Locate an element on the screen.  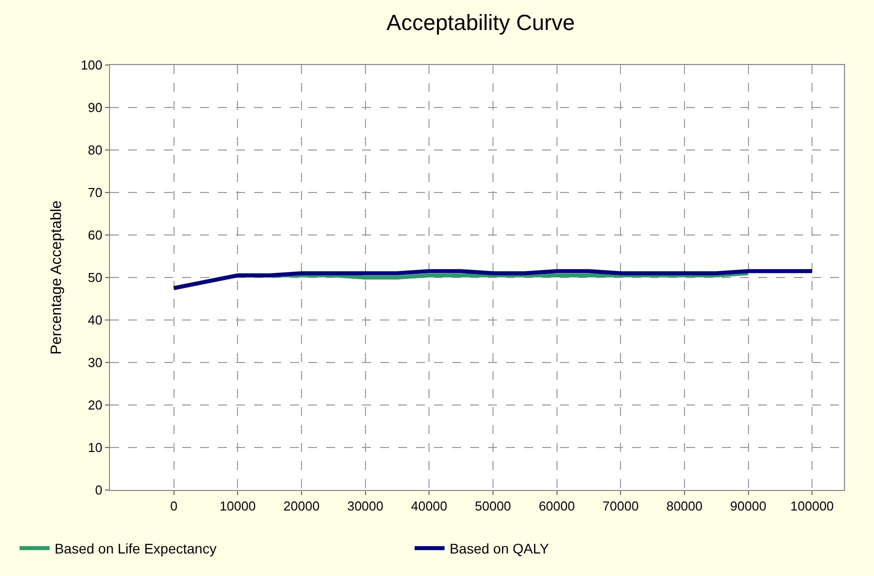
x-tick-label: 0 is located at coordinates (174, 506).